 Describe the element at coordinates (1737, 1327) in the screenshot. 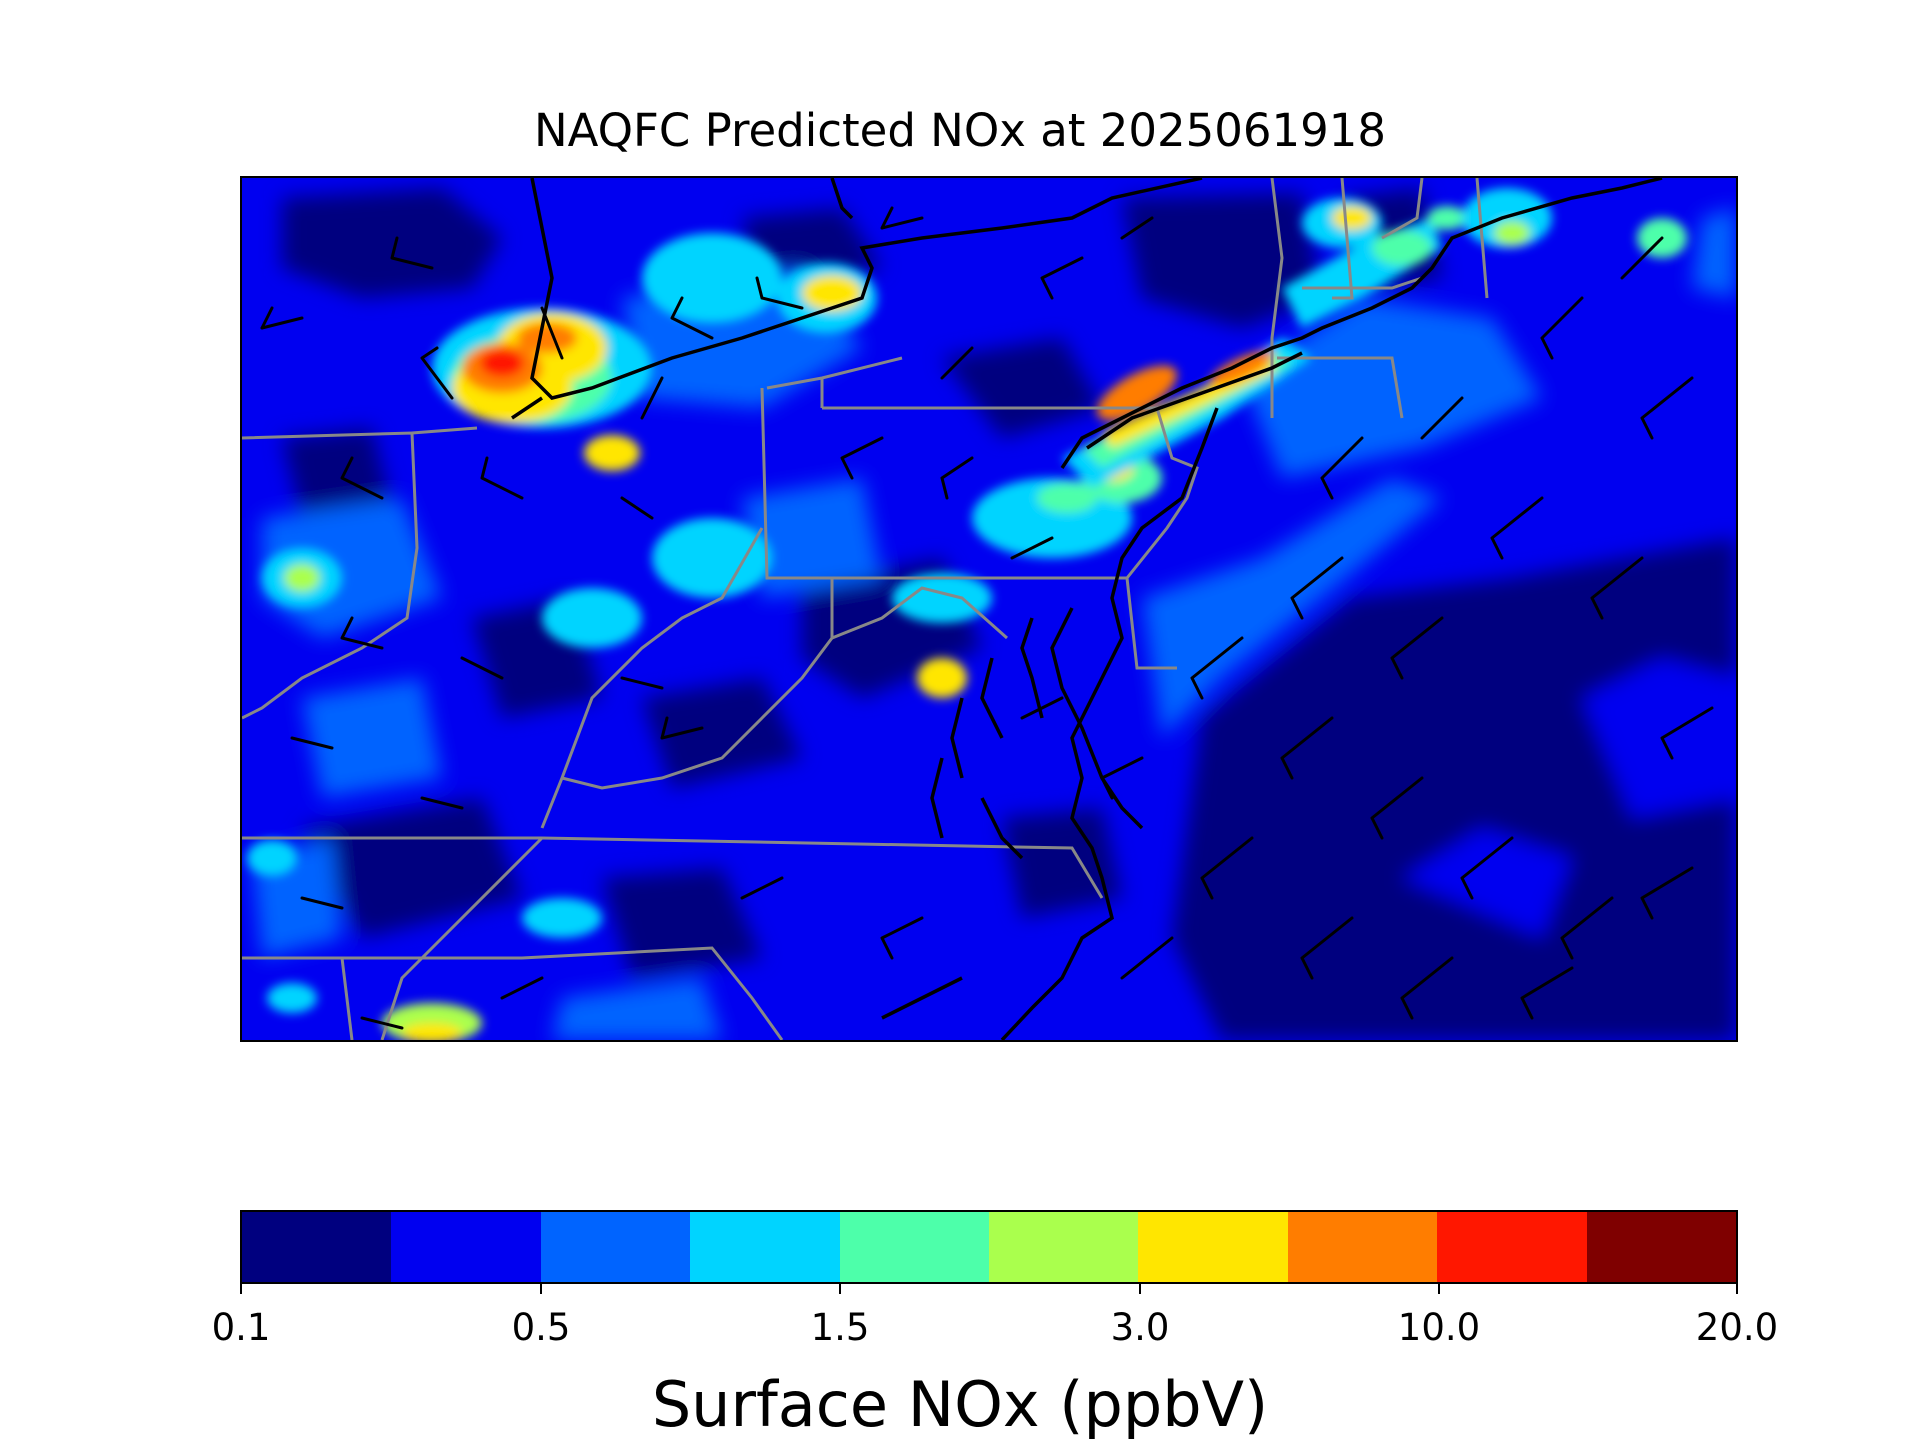

I see `colorbar-tick-label: 20.0` at that location.